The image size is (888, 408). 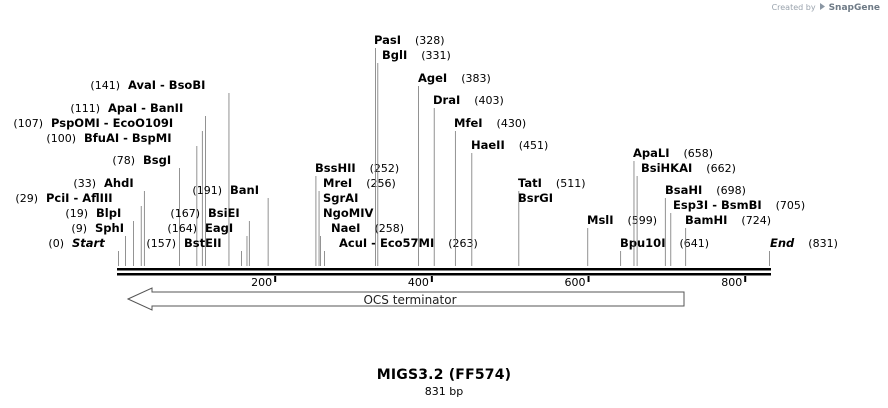 What do you see at coordinates (444, 274) in the screenshot?
I see `backbone-bottom-line` at bounding box center [444, 274].